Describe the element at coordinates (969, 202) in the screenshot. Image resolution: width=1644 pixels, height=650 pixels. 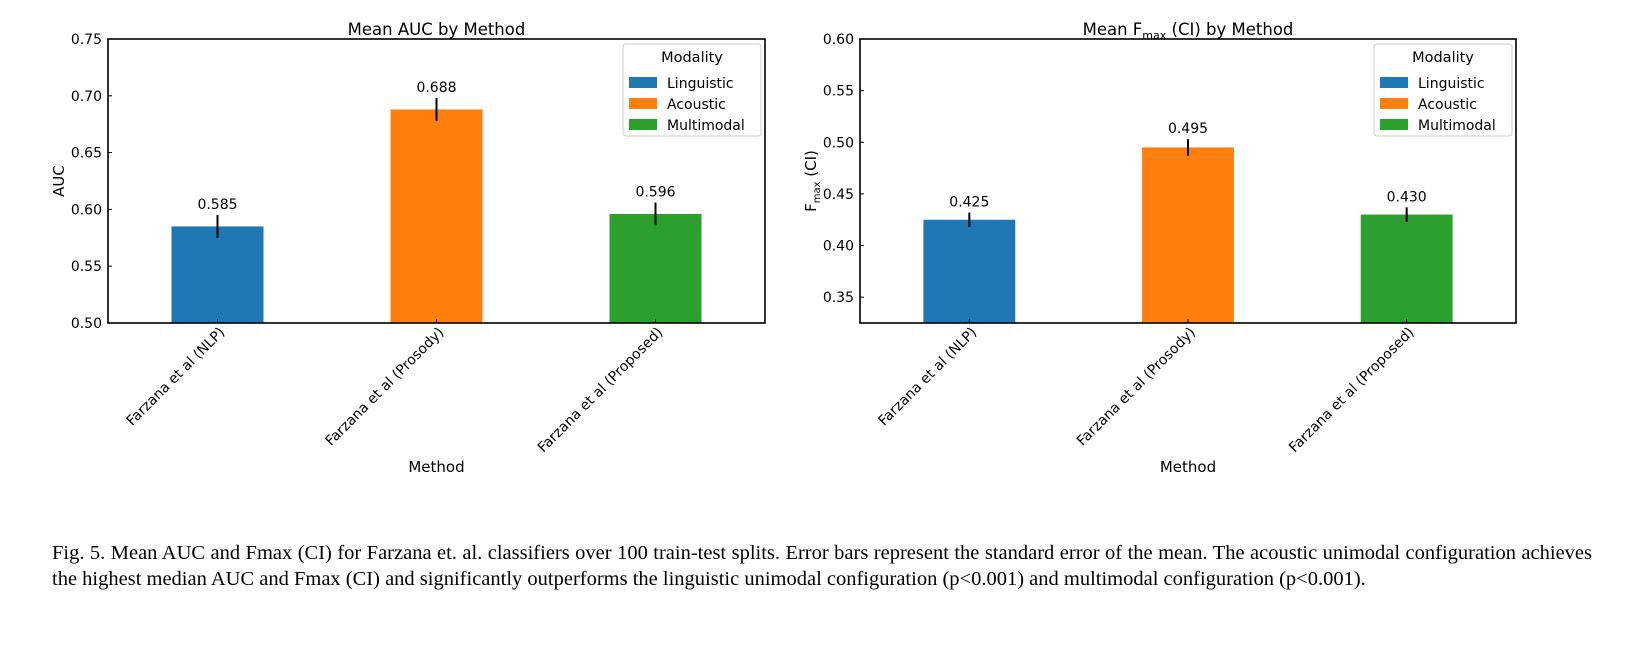
I see `value-label: 0.425` at that location.